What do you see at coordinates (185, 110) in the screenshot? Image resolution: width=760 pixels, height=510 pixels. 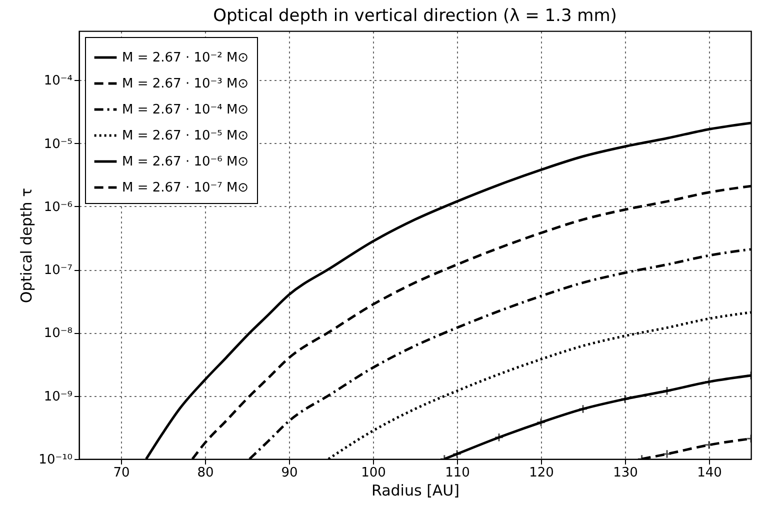 I see `legend-label: M = 2.67 · 10⁻⁴ M⊙` at bounding box center [185, 110].